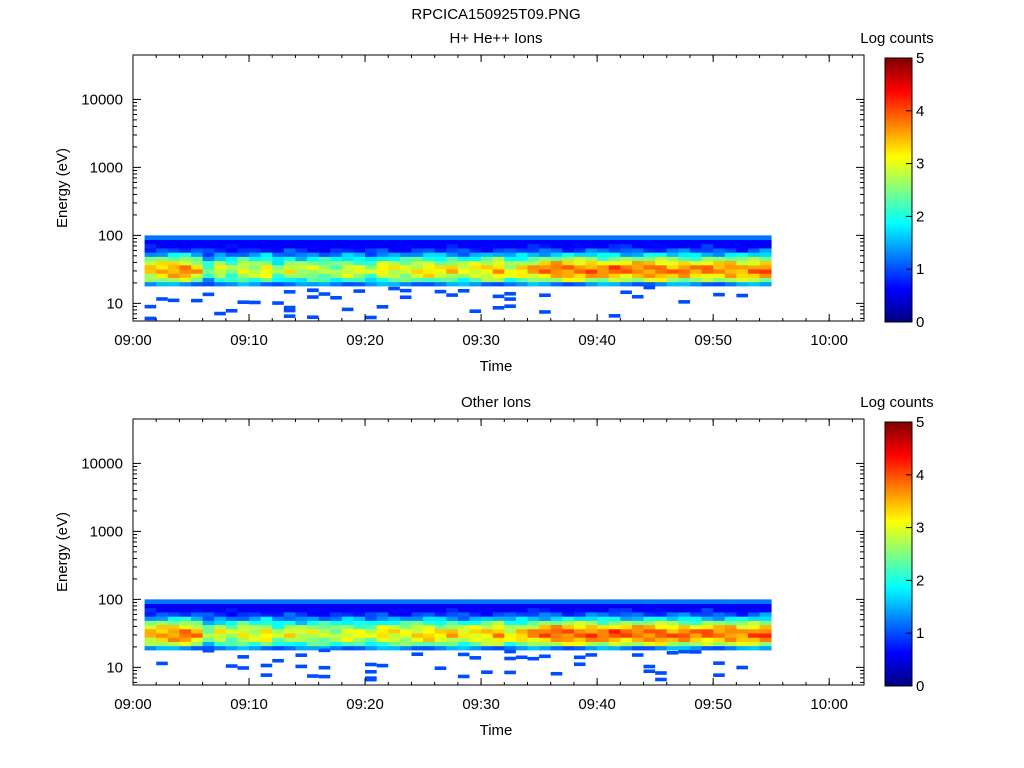  Describe the element at coordinates (920, 58) in the screenshot. I see `colorbar-tick-label: 5` at that location.